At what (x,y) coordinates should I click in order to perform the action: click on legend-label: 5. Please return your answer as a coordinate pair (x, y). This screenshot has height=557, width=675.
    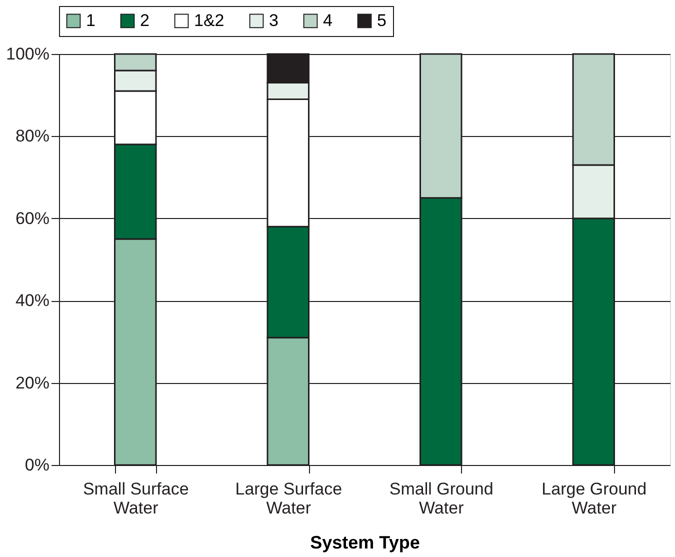
    Looking at the image, I should click on (381, 20).